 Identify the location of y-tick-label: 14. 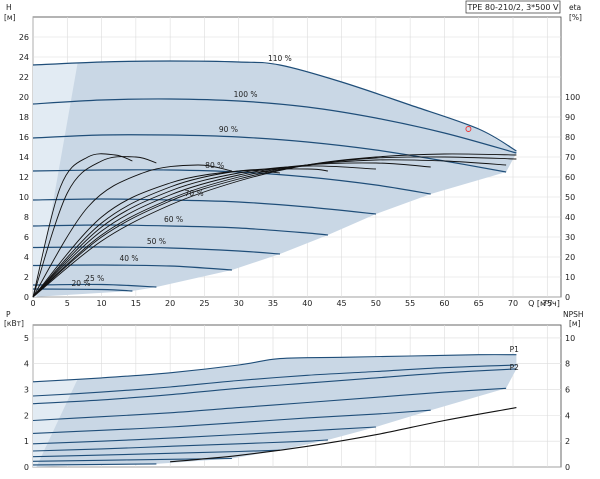
(24, 157).